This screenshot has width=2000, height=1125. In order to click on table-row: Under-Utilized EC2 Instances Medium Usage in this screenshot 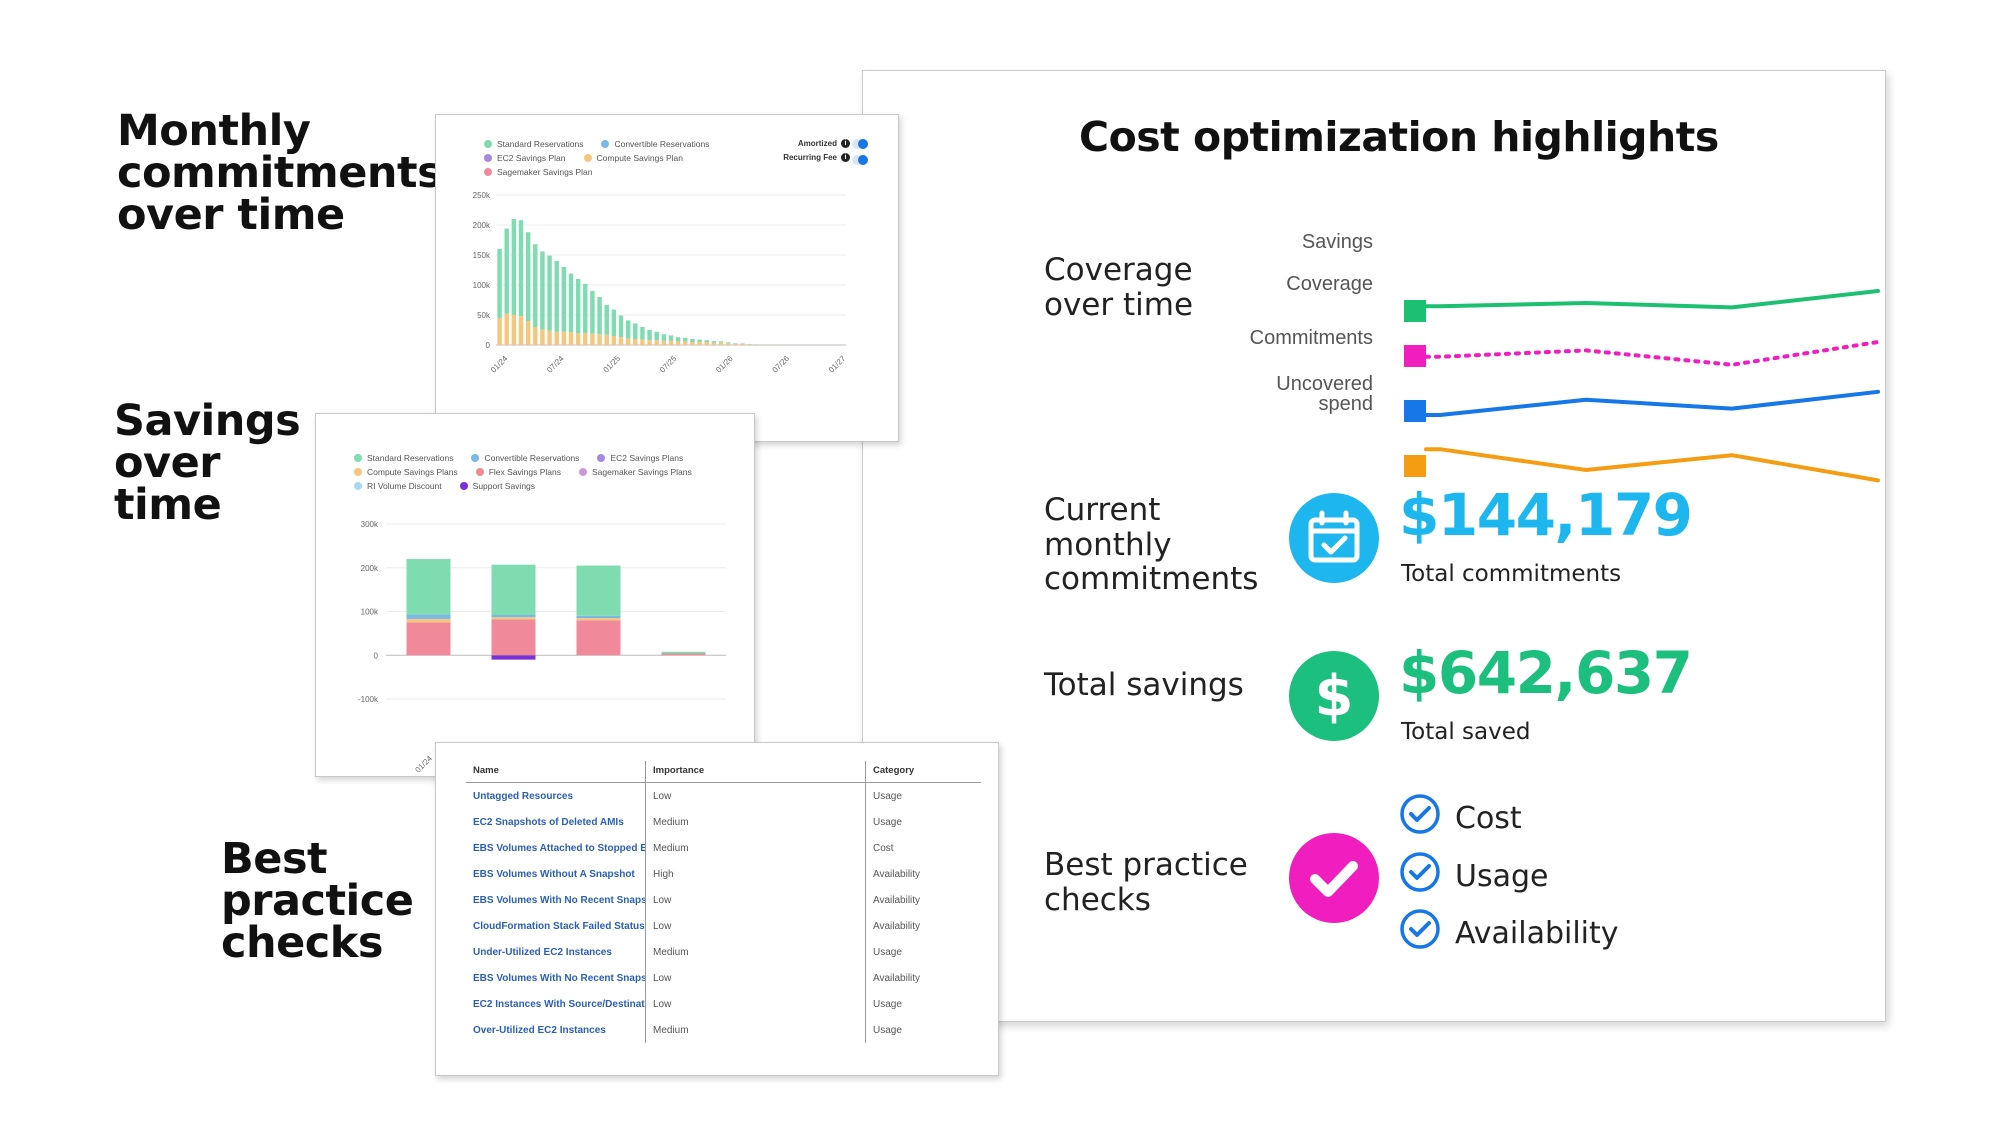, I will do `click(723, 952)`.